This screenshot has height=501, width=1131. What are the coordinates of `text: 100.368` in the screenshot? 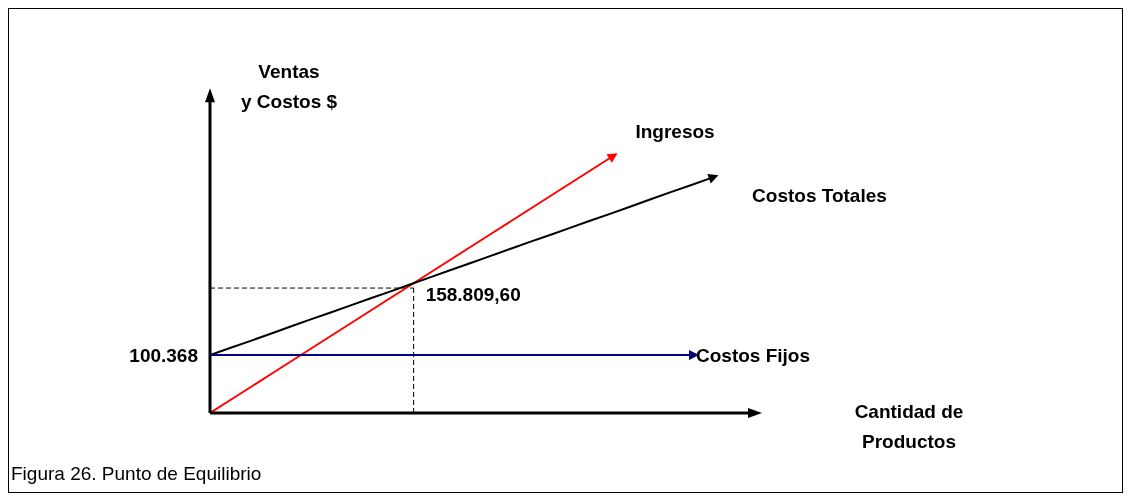 It's located at (163, 355).